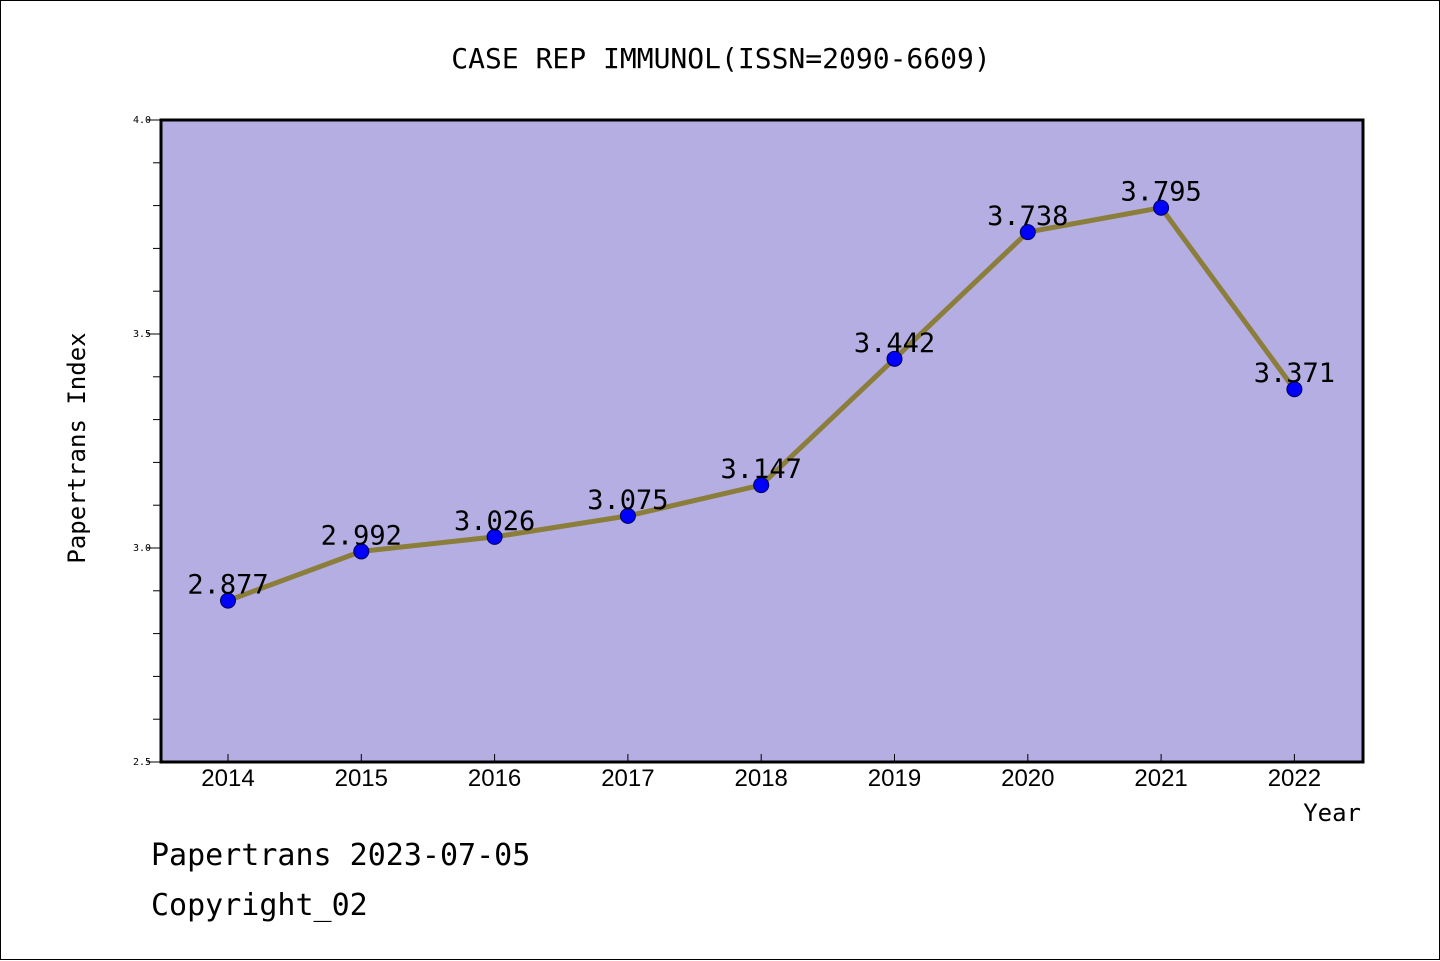 Image resolution: width=1440 pixels, height=961 pixels. What do you see at coordinates (1332, 813) in the screenshot?
I see `x-axis-title: Year` at bounding box center [1332, 813].